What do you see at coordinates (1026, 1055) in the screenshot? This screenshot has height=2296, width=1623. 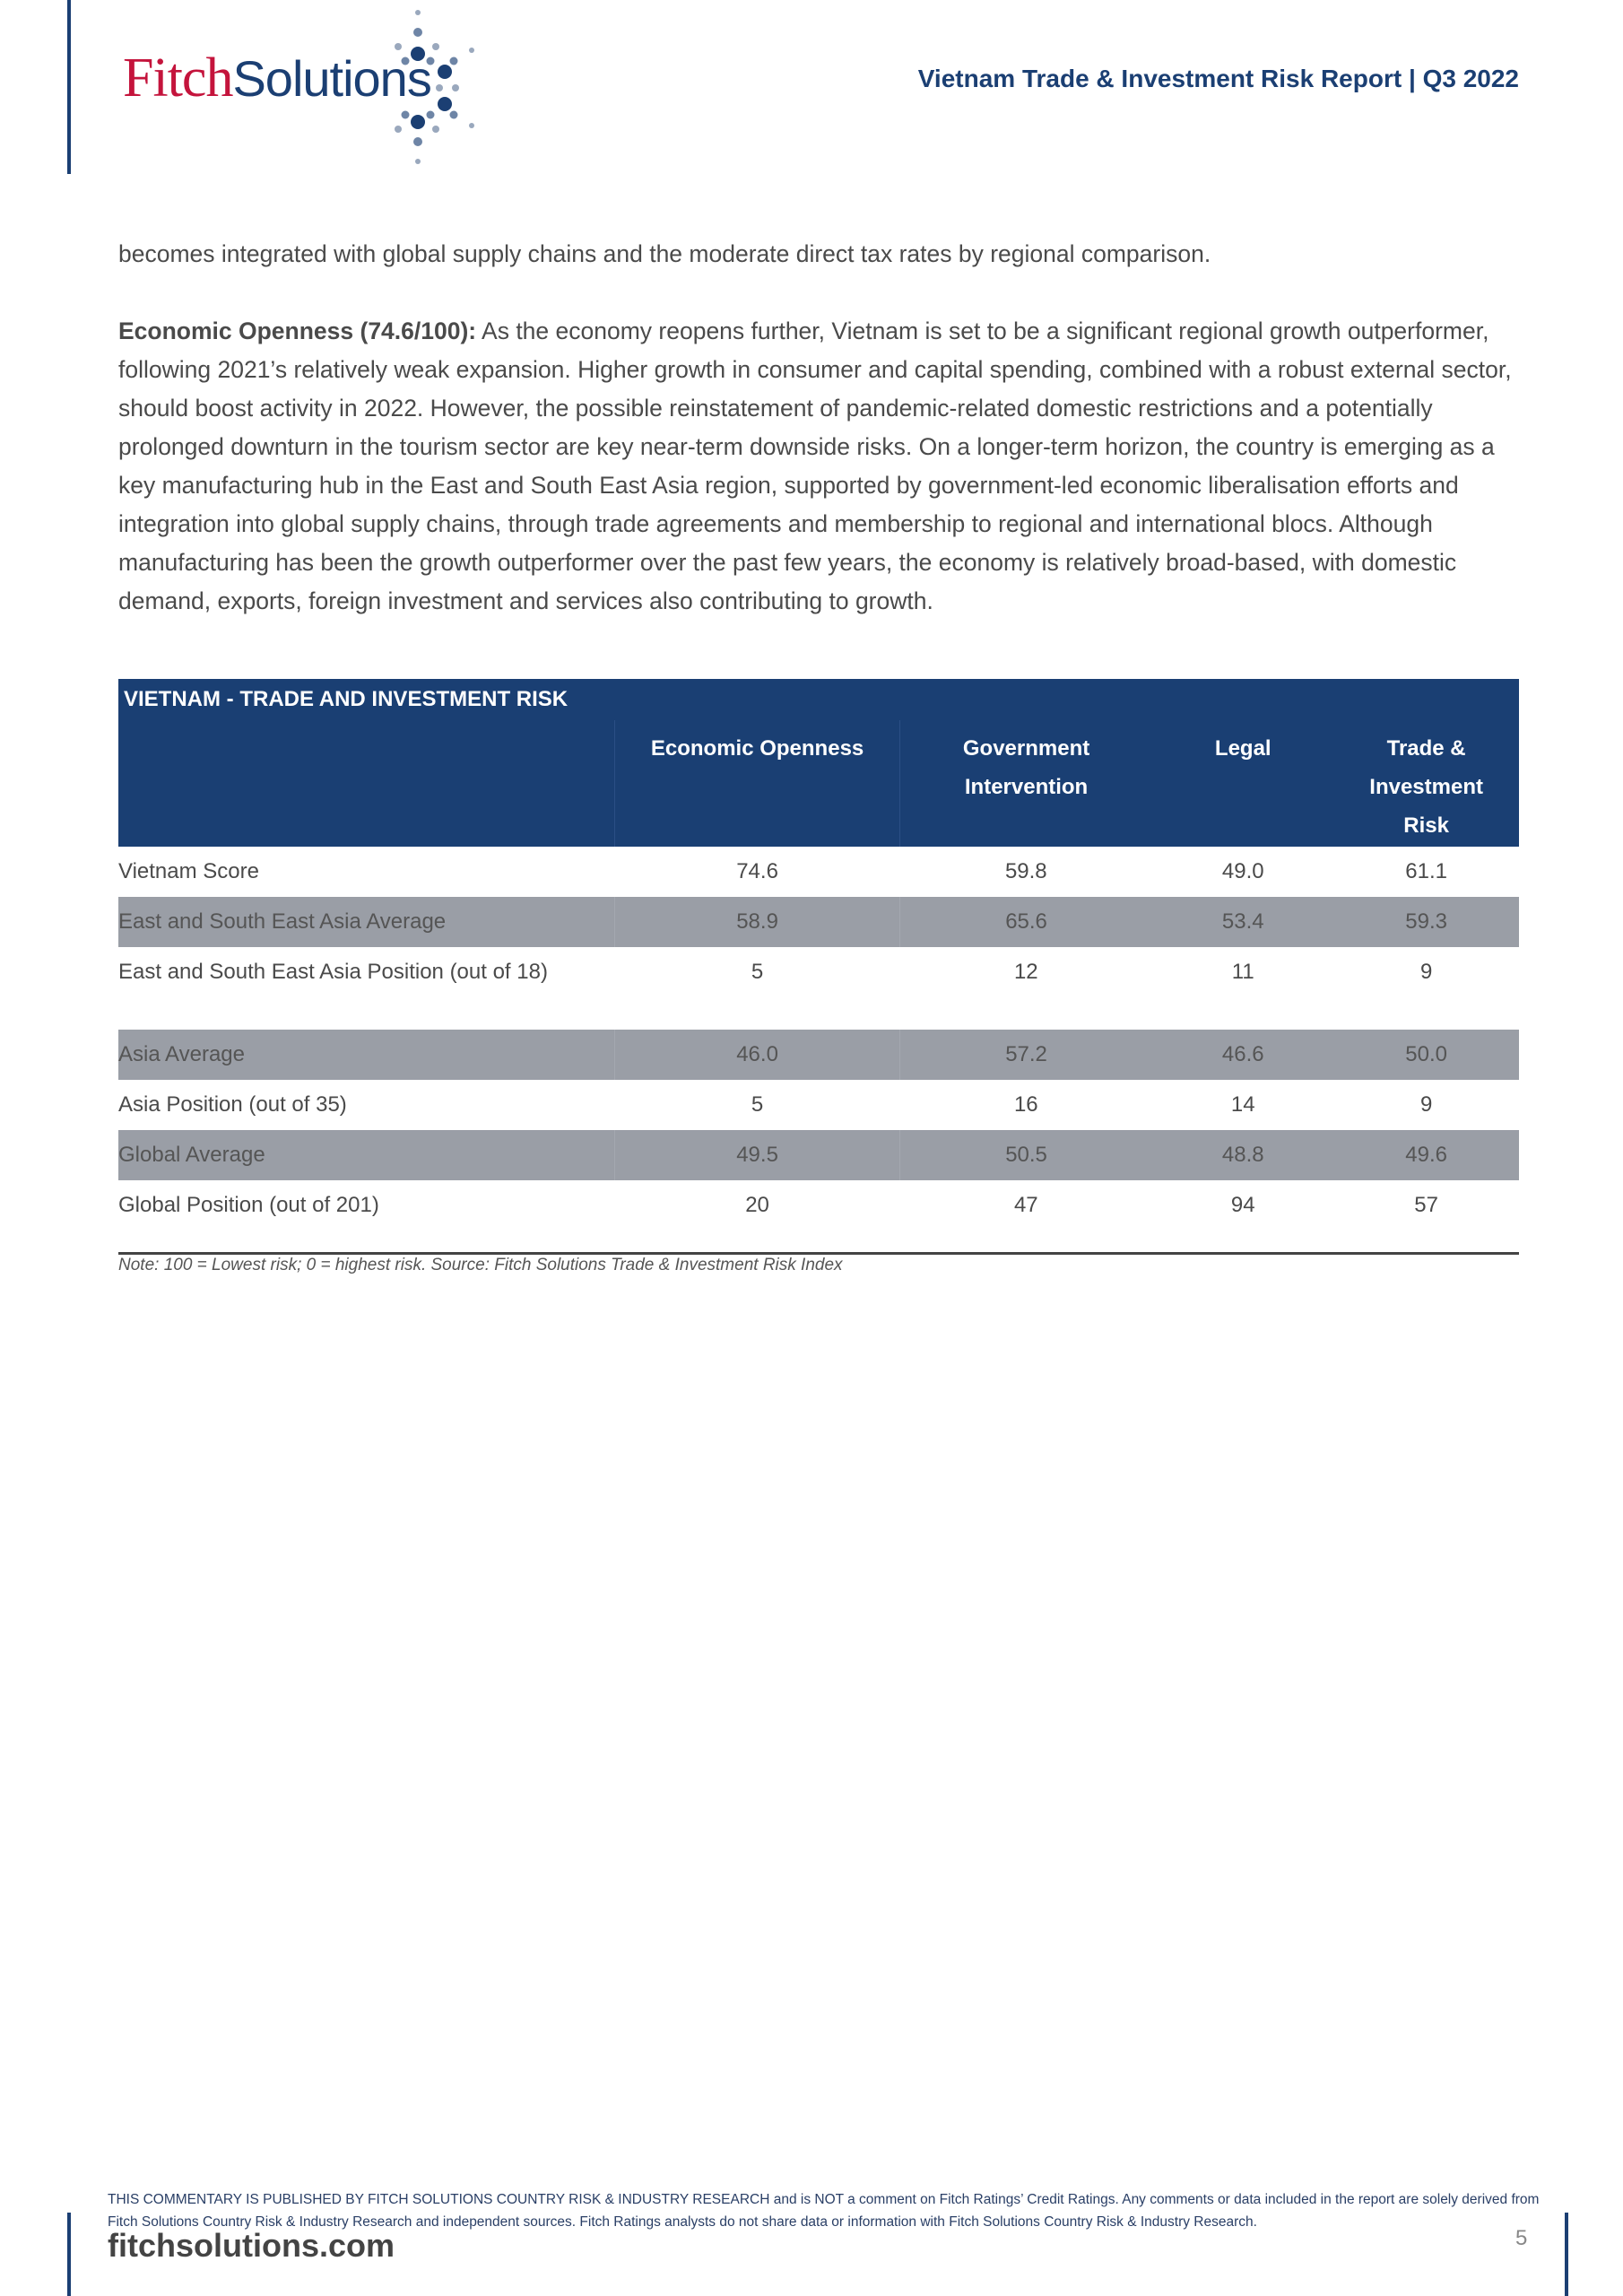 I see `cell-value: 57.2` at bounding box center [1026, 1055].